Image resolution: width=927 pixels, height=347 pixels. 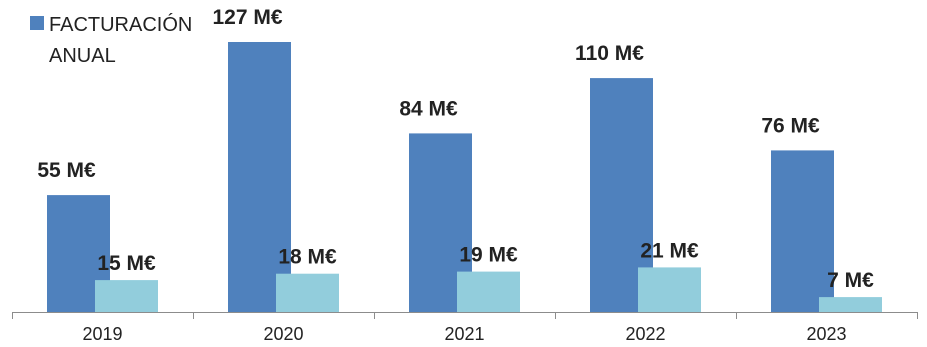 What do you see at coordinates (645, 334) in the screenshot?
I see `x-tick-label-2022: 2022` at bounding box center [645, 334].